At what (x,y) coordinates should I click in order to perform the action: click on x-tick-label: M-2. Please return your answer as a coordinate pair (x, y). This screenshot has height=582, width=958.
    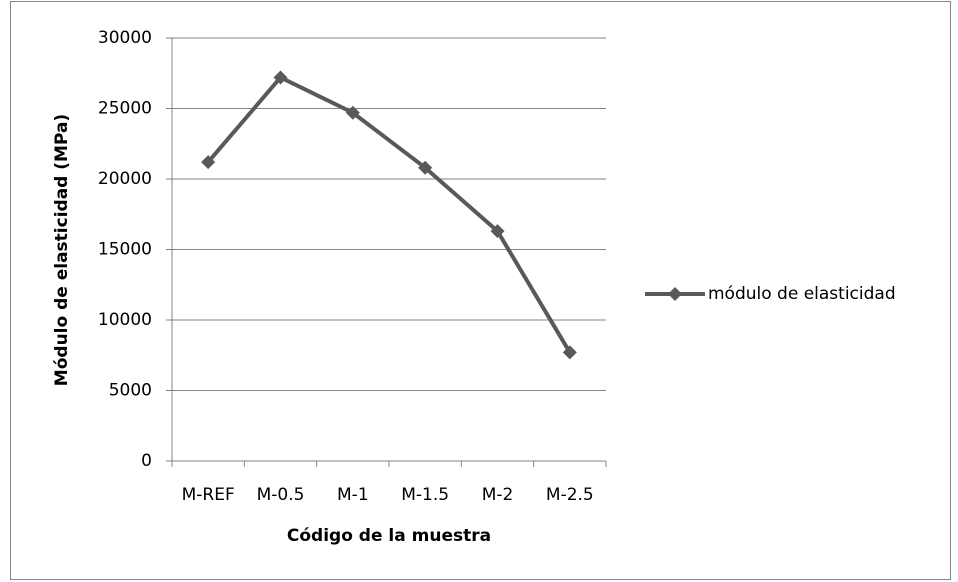
    Looking at the image, I should click on (498, 495).